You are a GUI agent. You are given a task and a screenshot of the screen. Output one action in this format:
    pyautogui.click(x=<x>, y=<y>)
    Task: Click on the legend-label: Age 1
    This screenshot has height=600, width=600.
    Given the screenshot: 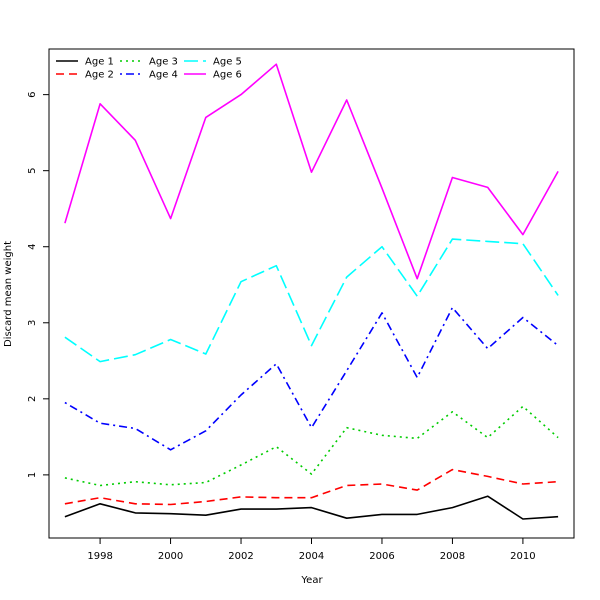 What is the action you would take?
    pyautogui.click(x=99, y=62)
    